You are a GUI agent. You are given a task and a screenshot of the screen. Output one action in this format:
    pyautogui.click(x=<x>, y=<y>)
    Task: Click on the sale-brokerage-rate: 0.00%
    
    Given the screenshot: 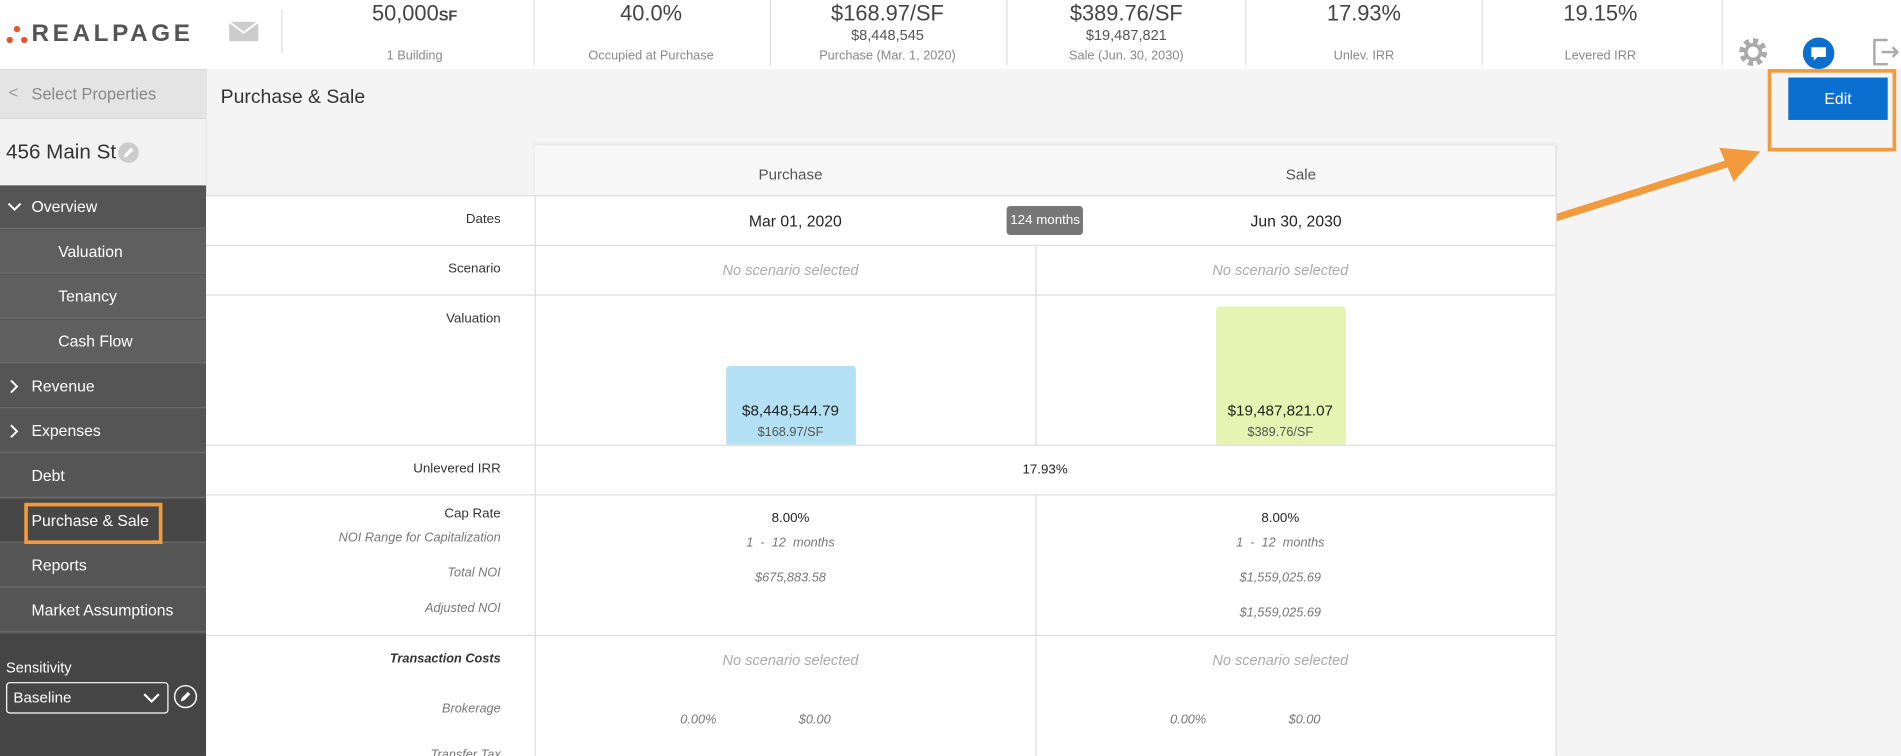 What is the action you would take?
    pyautogui.click(x=1188, y=719)
    